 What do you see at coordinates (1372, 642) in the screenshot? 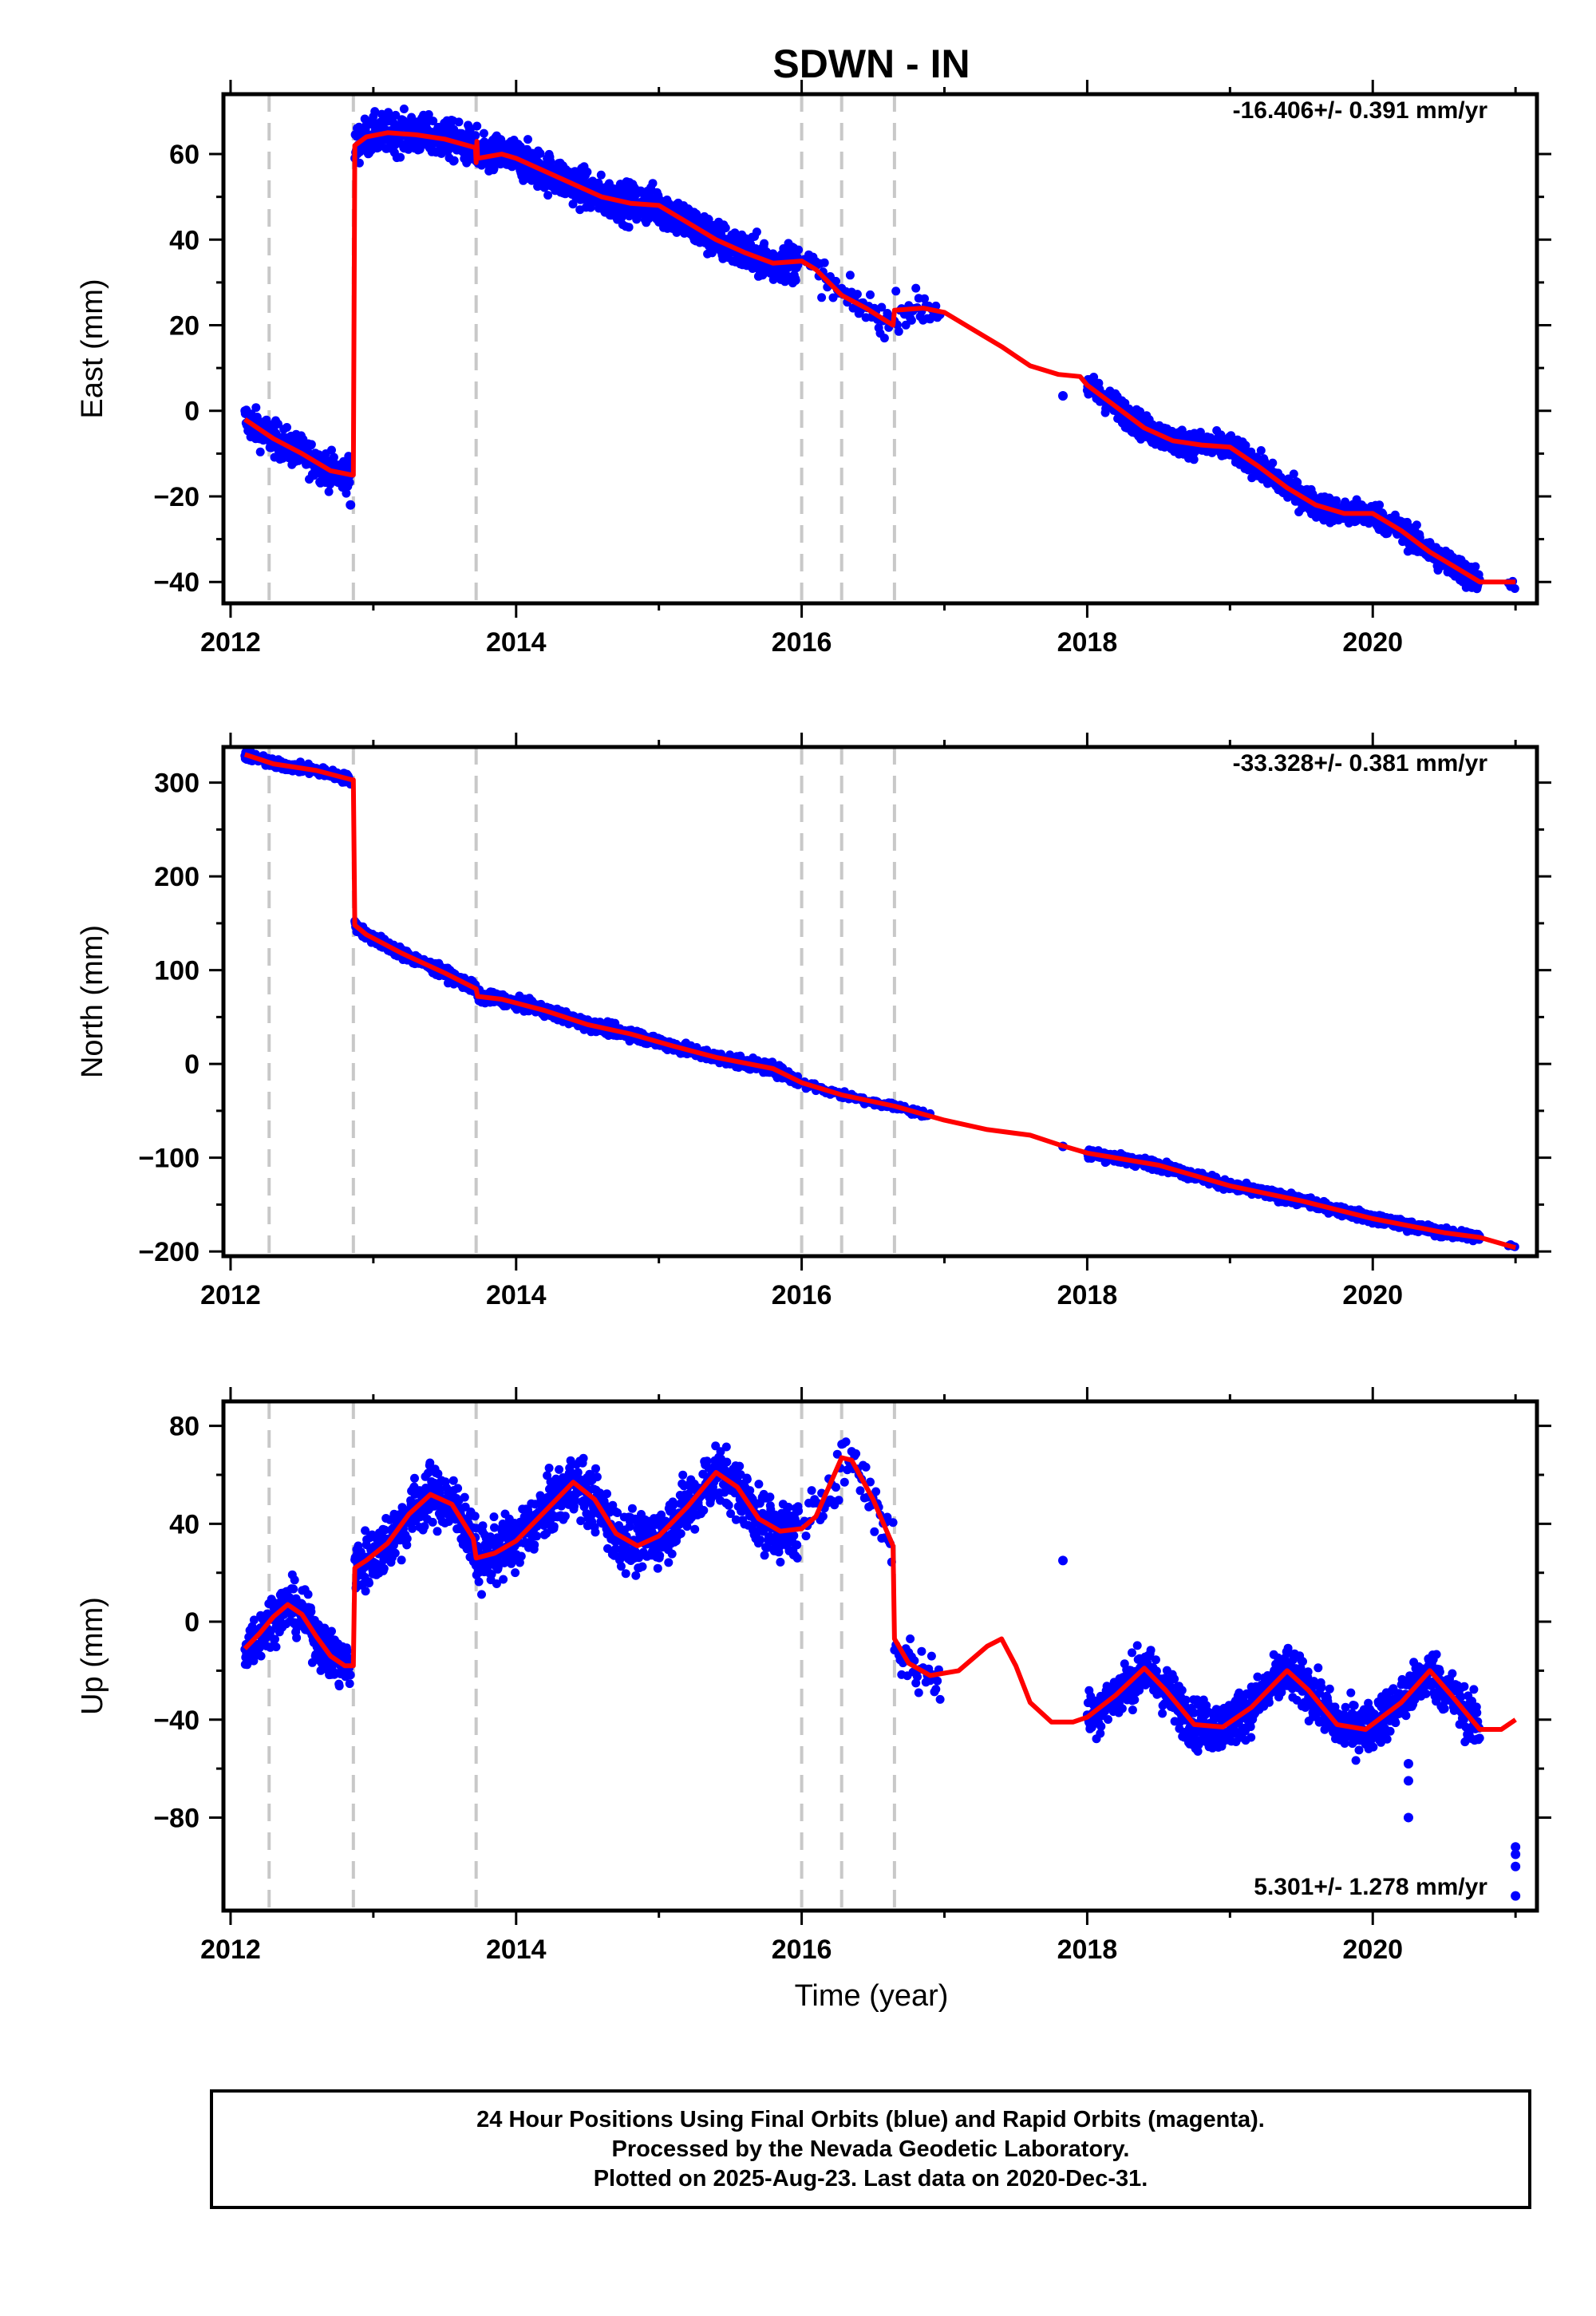
I see `x-tick-label: 2020` at bounding box center [1372, 642].